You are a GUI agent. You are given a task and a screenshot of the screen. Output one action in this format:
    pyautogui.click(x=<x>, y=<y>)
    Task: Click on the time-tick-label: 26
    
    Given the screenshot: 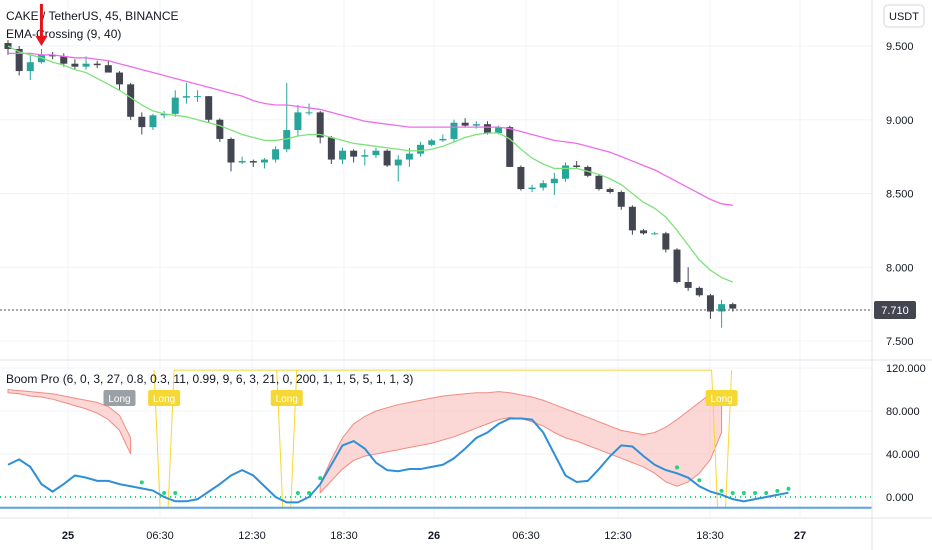 What is the action you would take?
    pyautogui.click(x=434, y=536)
    